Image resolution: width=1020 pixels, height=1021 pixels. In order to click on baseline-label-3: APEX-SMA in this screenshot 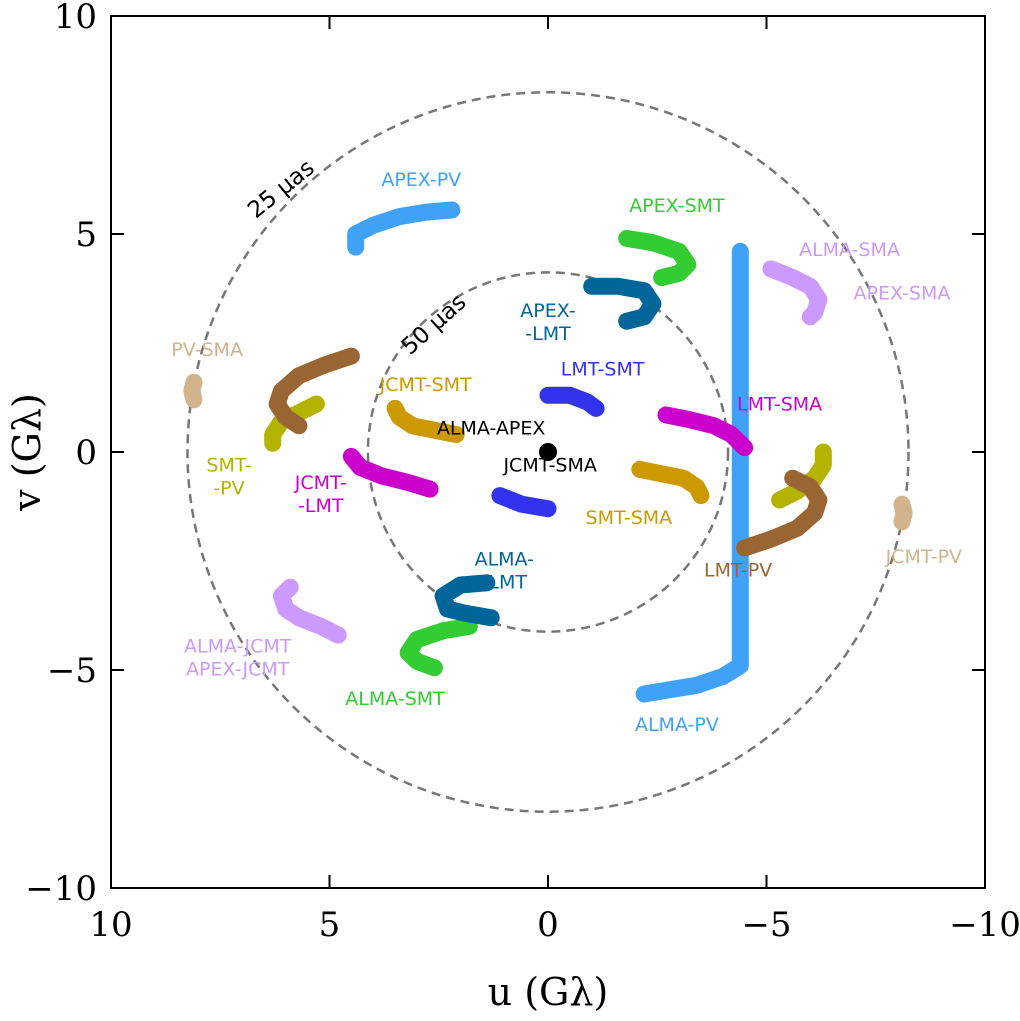, I will do `click(902, 293)`.